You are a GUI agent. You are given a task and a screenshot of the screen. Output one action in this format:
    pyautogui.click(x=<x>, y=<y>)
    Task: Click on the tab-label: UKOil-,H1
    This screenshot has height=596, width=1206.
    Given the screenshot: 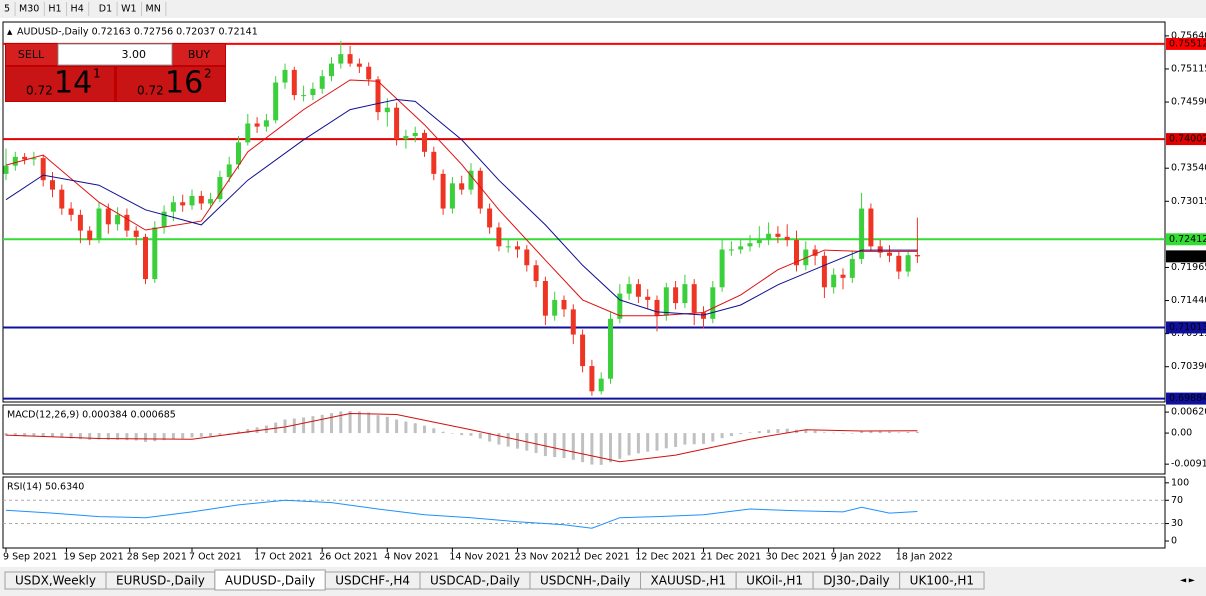 What is the action you would take?
    pyautogui.click(x=774, y=581)
    